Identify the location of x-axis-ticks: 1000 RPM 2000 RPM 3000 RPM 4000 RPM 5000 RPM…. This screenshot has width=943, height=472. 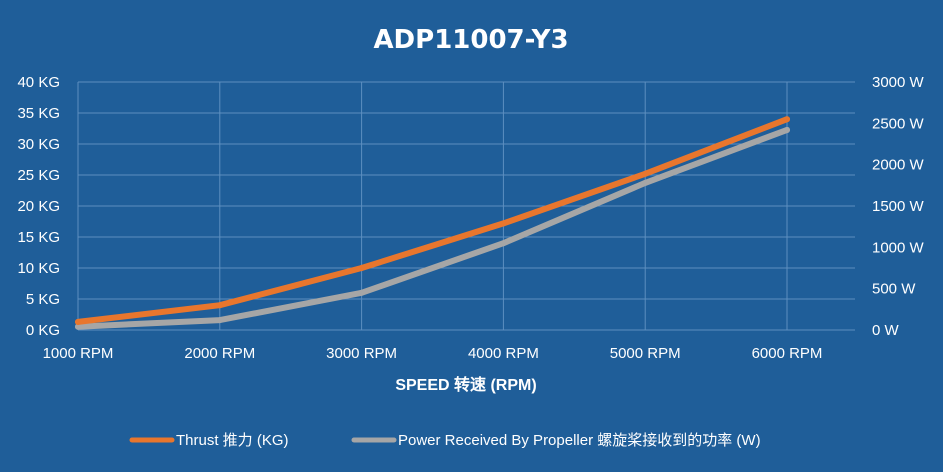
(433, 353).